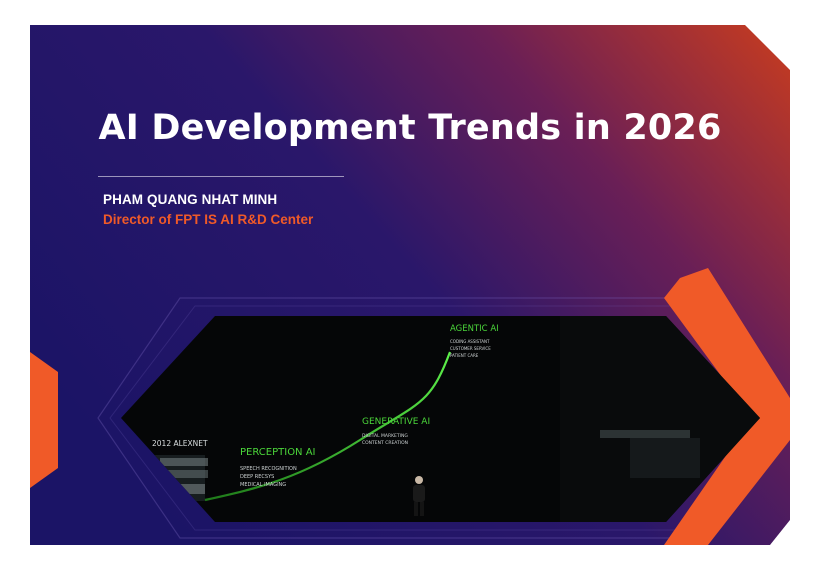  Describe the element at coordinates (385, 443) in the screenshot. I see `generative-item: CONTENT CREATION` at that location.